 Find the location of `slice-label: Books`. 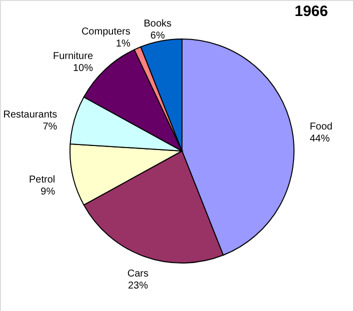

slice-label: Books is located at coordinates (158, 24).